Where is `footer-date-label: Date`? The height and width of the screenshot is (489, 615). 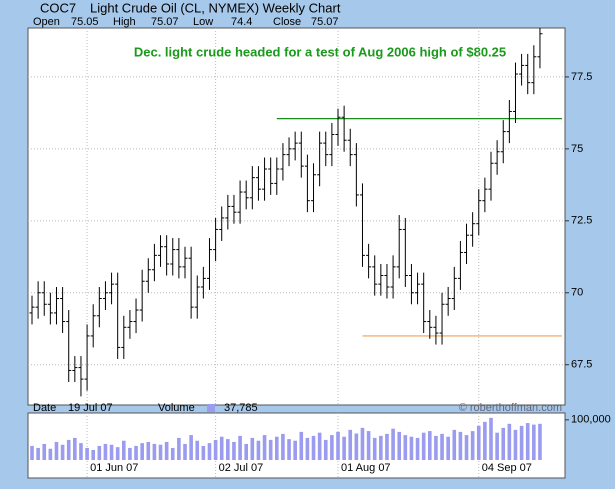 footer-date-label: Date is located at coordinates (44, 408).